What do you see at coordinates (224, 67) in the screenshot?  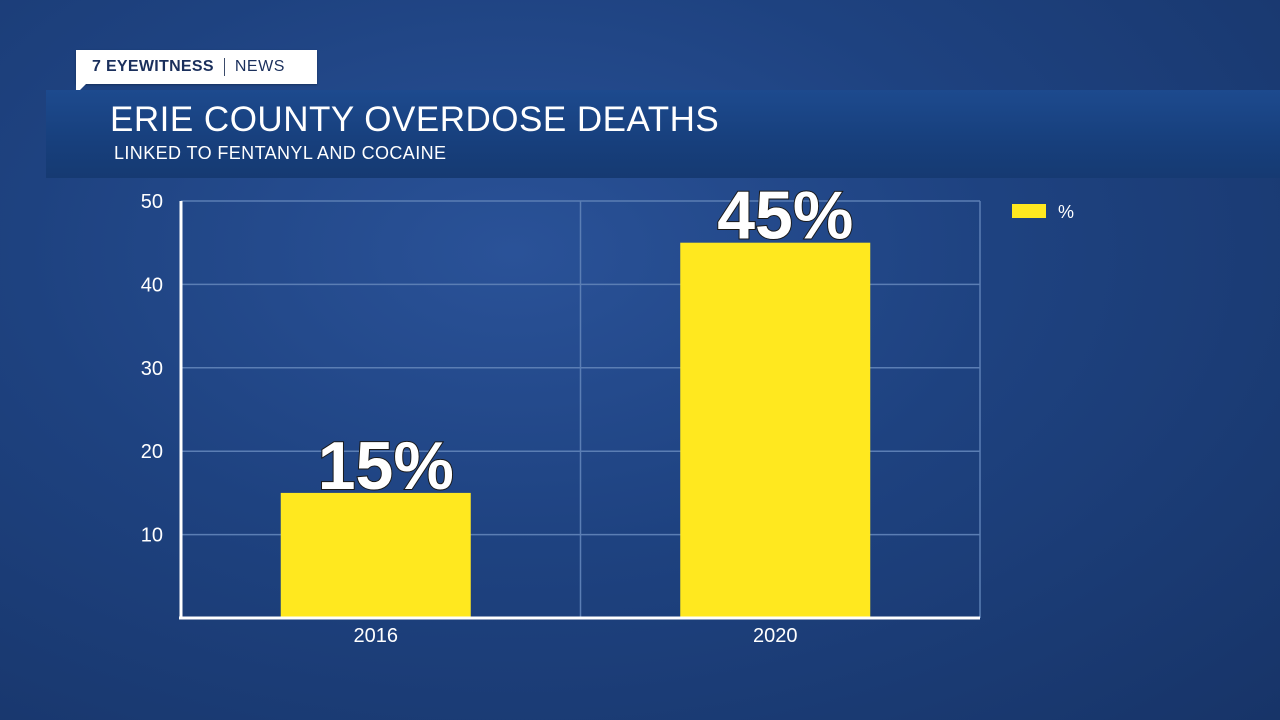 I see `logo-divider` at bounding box center [224, 67].